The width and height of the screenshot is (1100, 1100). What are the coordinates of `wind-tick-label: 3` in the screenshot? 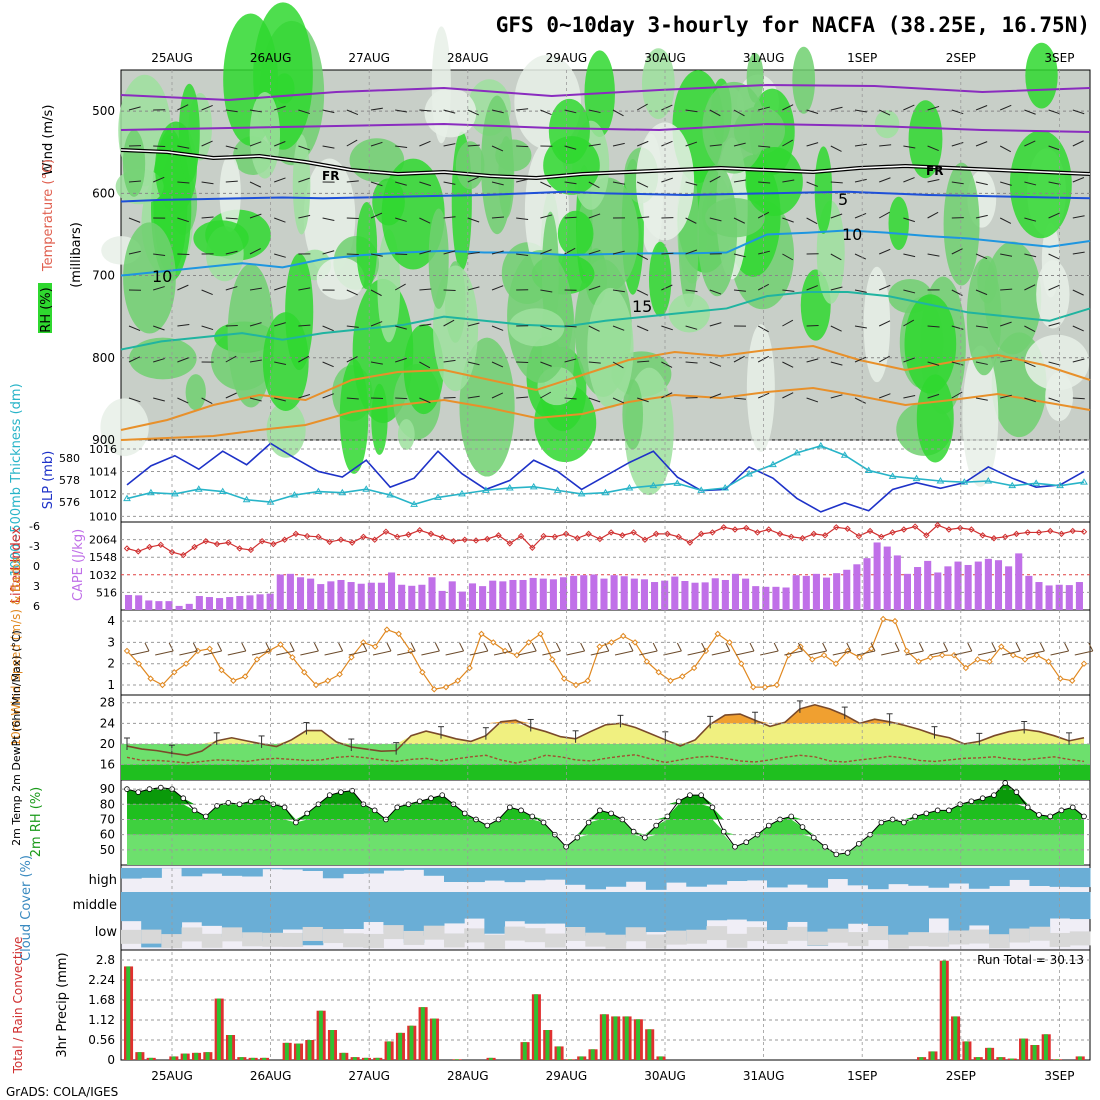 It's located at (111, 642).